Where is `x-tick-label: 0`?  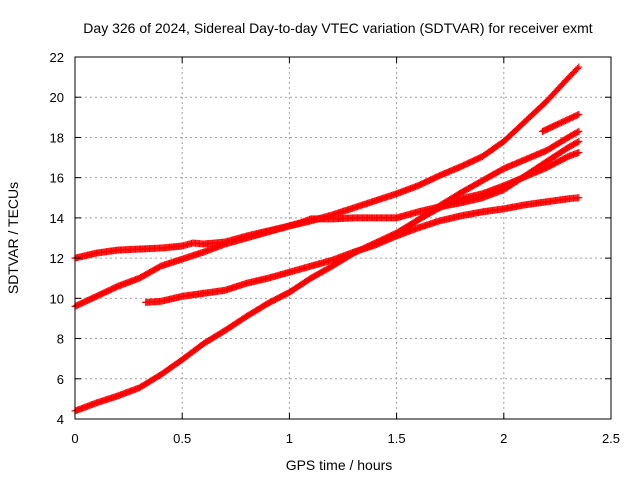
x-tick-label: 0 is located at coordinates (74, 438).